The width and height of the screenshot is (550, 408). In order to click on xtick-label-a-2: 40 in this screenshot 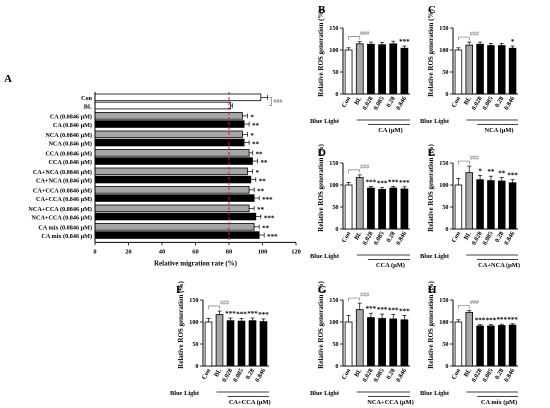, I will do `click(162, 251)`.